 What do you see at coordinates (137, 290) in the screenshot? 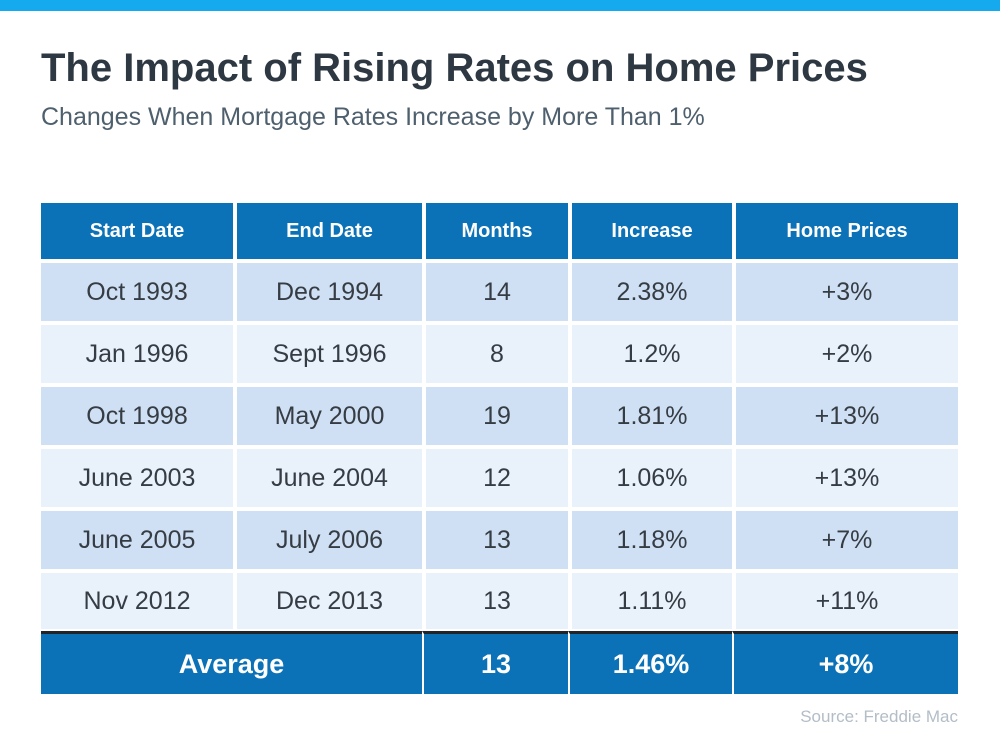
I see `cell-start-date: Oct 1993` at bounding box center [137, 290].